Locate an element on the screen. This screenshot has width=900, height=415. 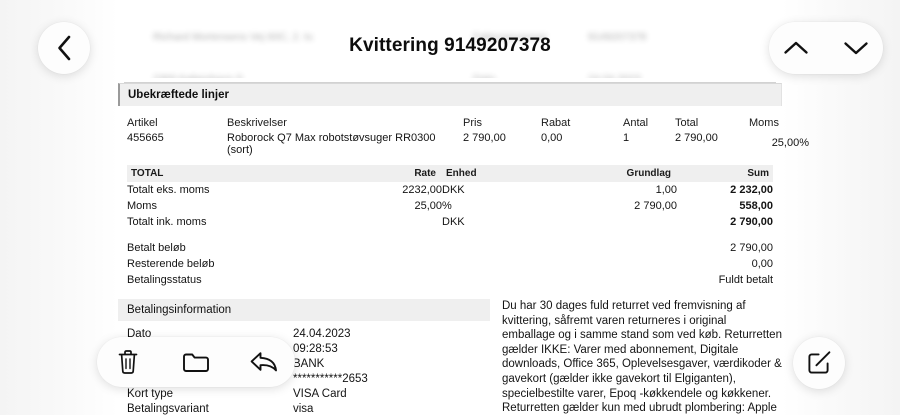
payment-info-key: Dato is located at coordinates (139, 333).